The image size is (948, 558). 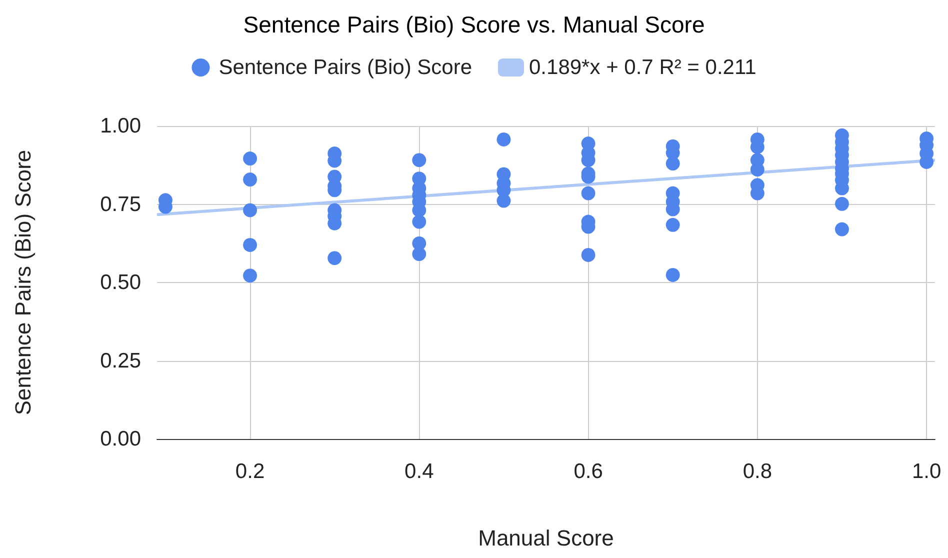 What do you see at coordinates (120, 439) in the screenshot?
I see `y-tick-label: 0.00` at bounding box center [120, 439].